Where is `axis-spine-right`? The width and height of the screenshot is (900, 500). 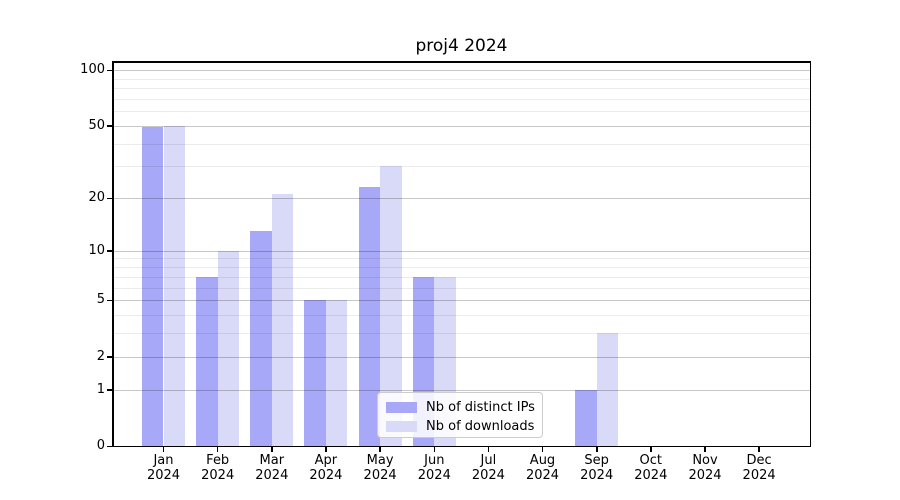 axis-spine-right is located at coordinates (810, 254).